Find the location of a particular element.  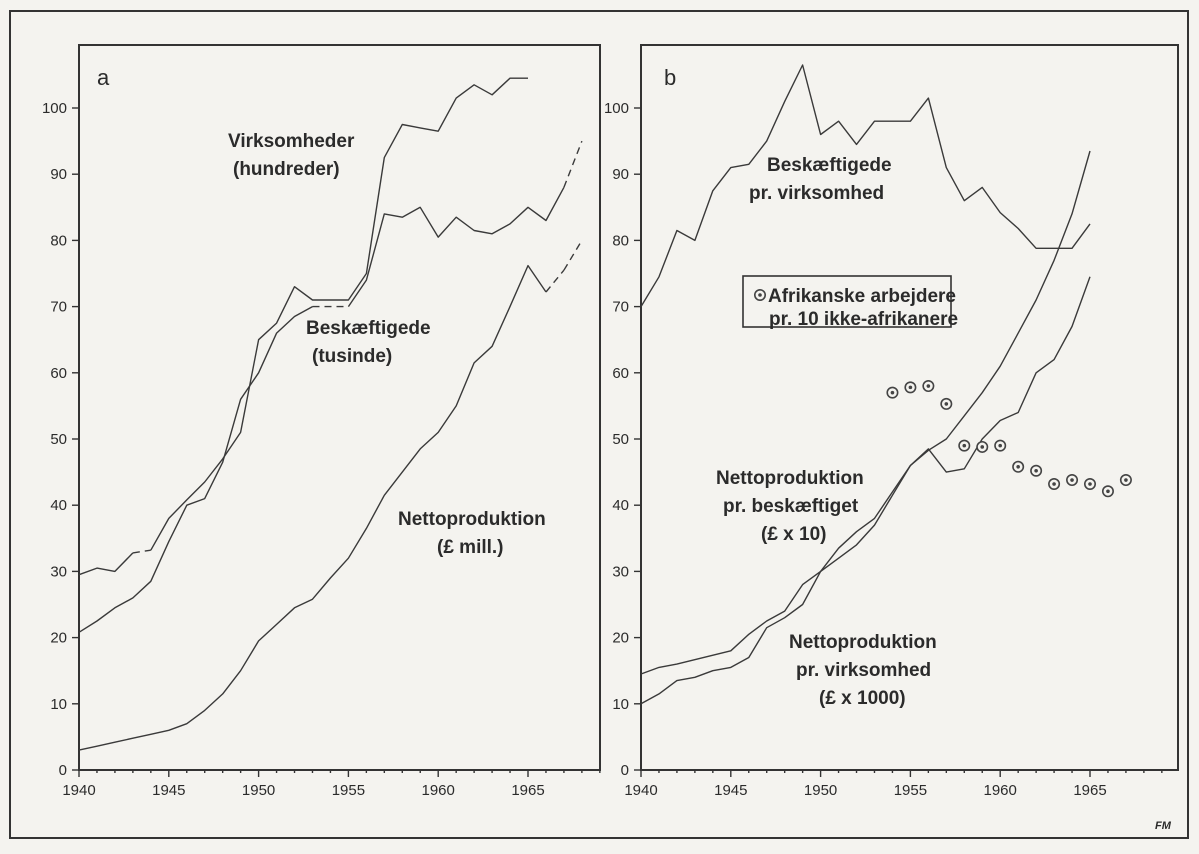

panel-a-xtick-label-0: 1940 is located at coordinates (78, 790).